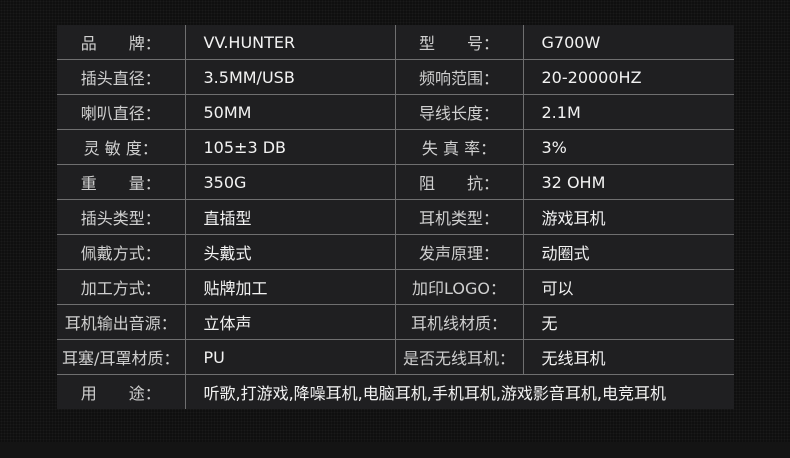 The height and width of the screenshot is (458, 790). What do you see at coordinates (290, 252) in the screenshot?
I see `spec-value: 头戴式` at bounding box center [290, 252].